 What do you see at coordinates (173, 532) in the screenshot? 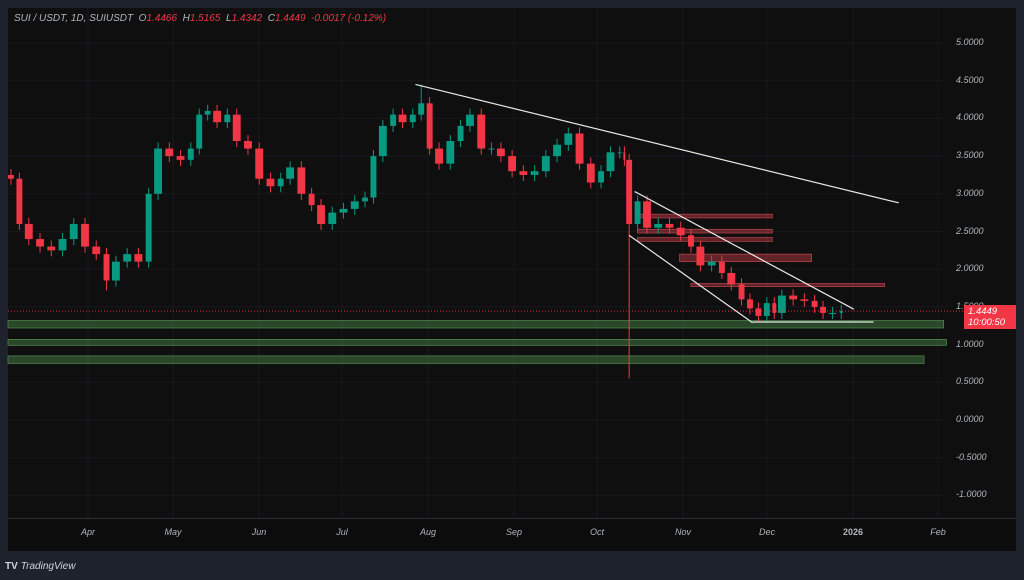
I see `time-tick: May` at bounding box center [173, 532].